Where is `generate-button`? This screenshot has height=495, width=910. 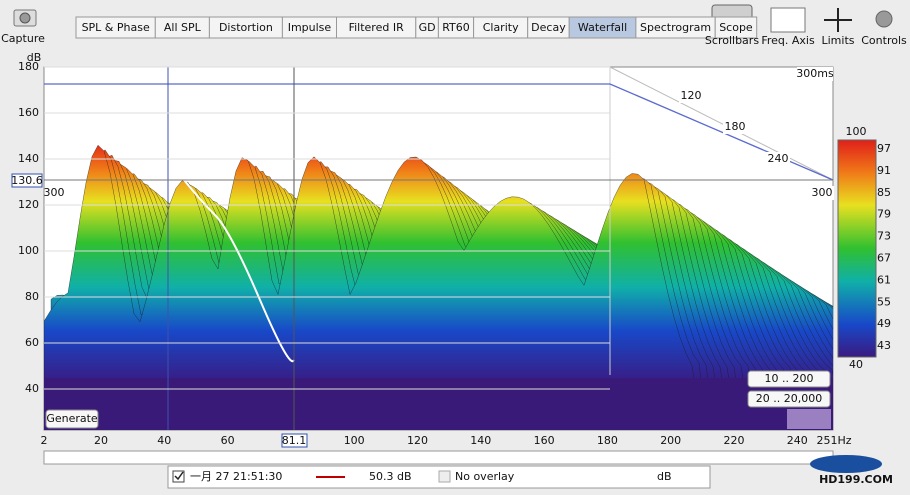
generate-button is located at coordinates (72, 419).